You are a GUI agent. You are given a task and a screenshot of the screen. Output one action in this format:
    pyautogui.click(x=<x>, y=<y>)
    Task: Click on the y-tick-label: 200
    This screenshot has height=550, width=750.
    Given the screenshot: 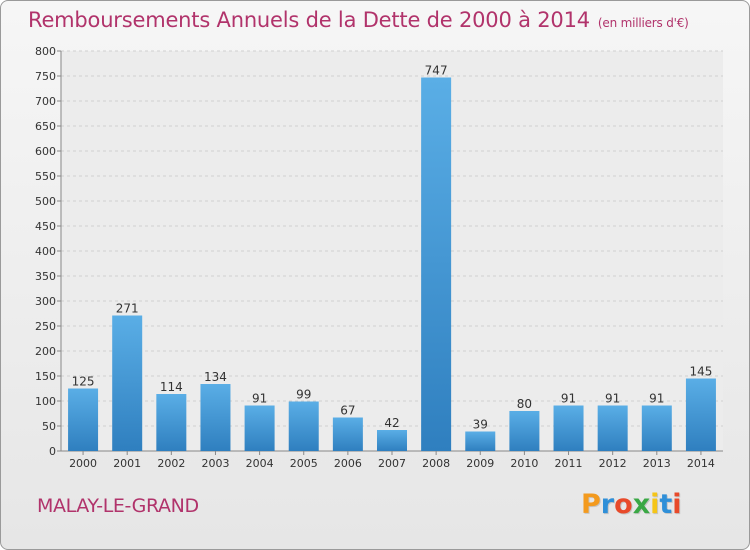 What is the action you would take?
    pyautogui.click(x=45, y=351)
    